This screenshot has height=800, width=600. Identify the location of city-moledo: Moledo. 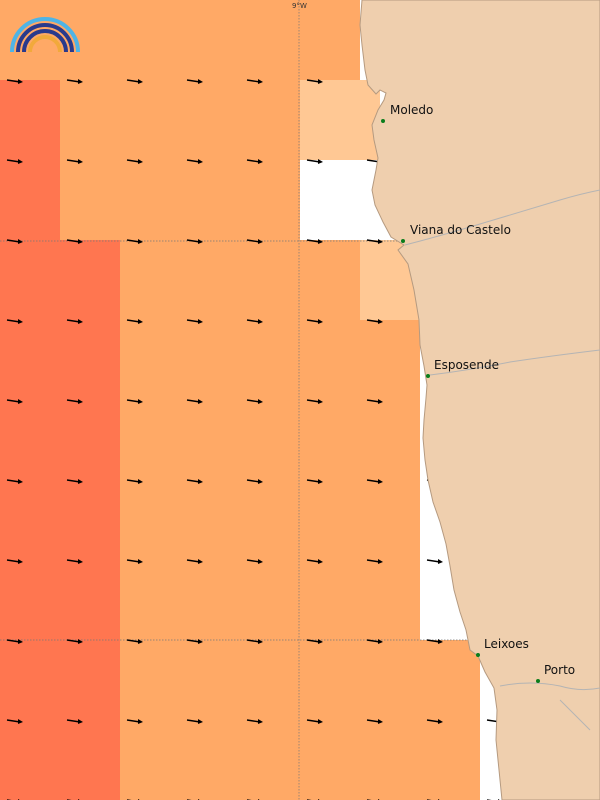
(407, 113).